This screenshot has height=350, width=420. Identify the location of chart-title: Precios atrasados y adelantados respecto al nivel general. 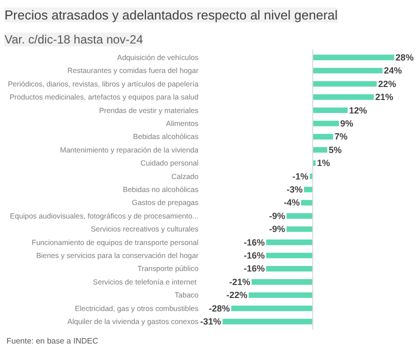
(171, 15).